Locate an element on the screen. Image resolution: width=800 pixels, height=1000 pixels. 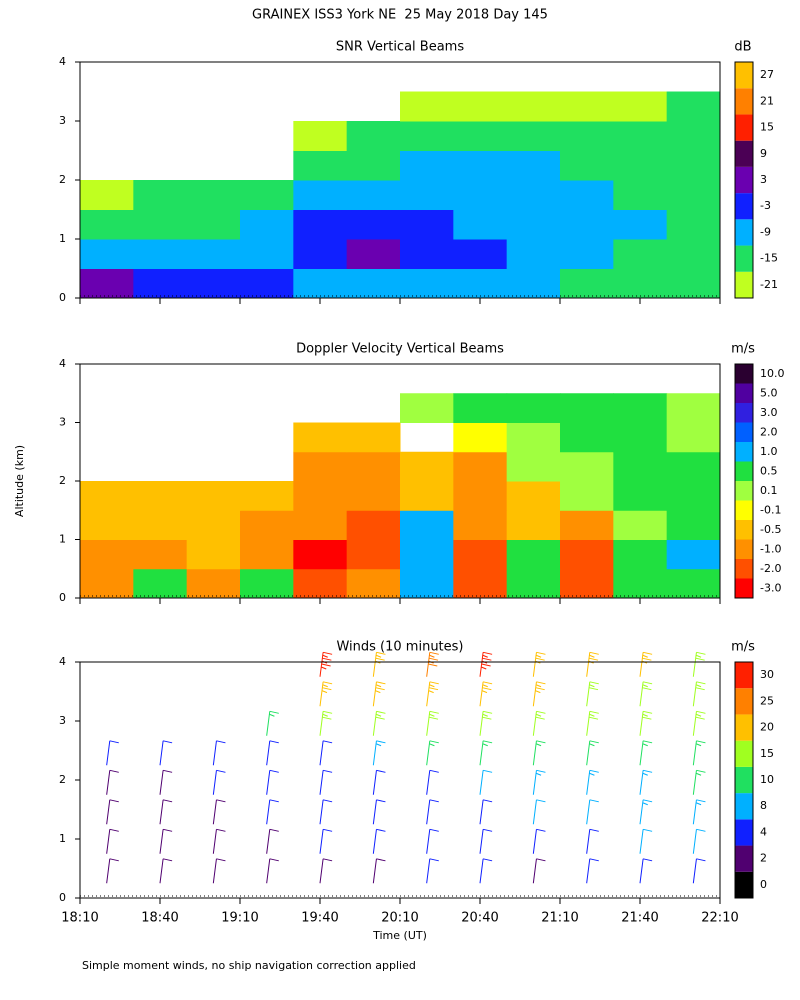
colorbar-label: 3 is located at coordinates (763, 179).